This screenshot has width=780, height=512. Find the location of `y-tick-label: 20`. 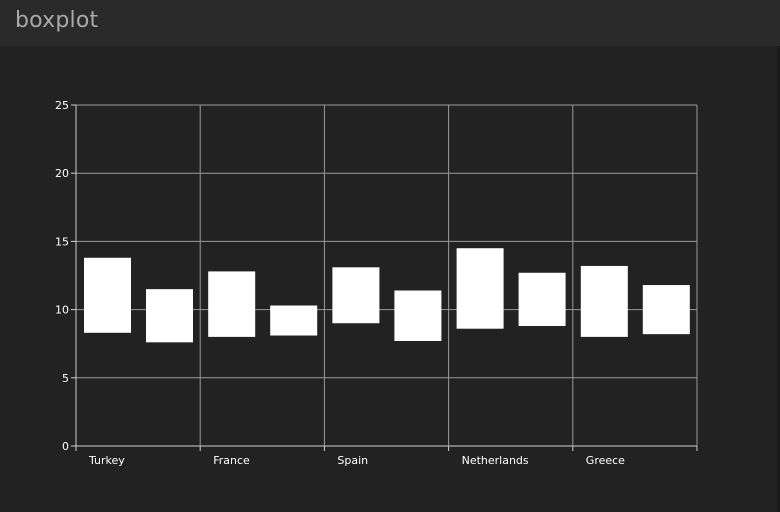

y-tick-label: 20 is located at coordinates (62, 173).